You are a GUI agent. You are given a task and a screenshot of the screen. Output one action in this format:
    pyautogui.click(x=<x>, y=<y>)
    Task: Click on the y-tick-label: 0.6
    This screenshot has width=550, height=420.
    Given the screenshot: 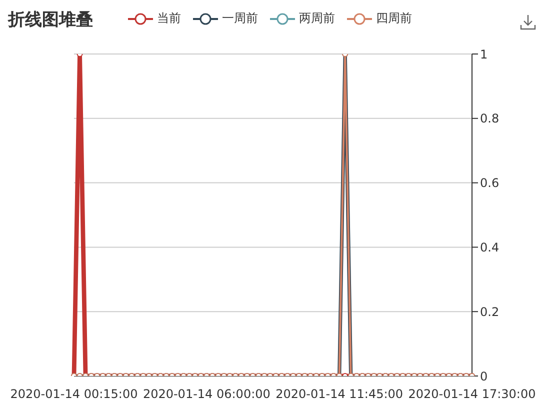 What is the action you would take?
    pyautogui.click(x=490, y=183)
    